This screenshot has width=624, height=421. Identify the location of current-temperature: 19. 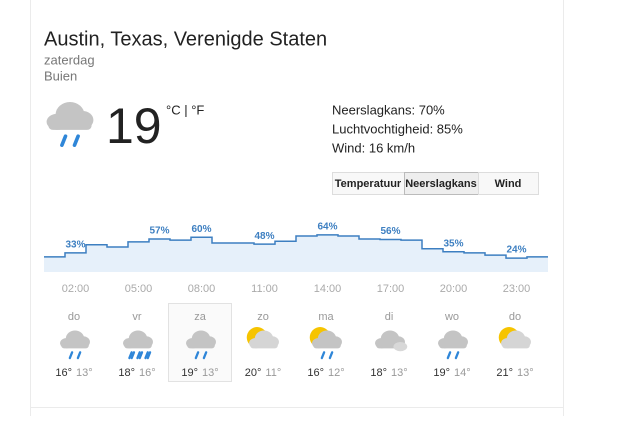
(134, 126).